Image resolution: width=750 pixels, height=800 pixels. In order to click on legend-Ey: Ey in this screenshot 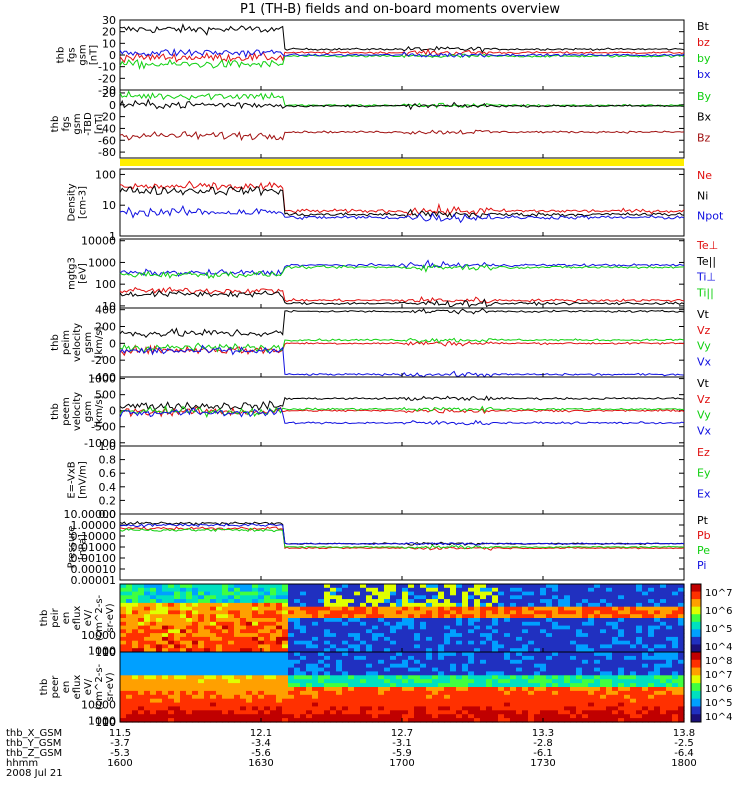, I will do `click(704, 473)`.